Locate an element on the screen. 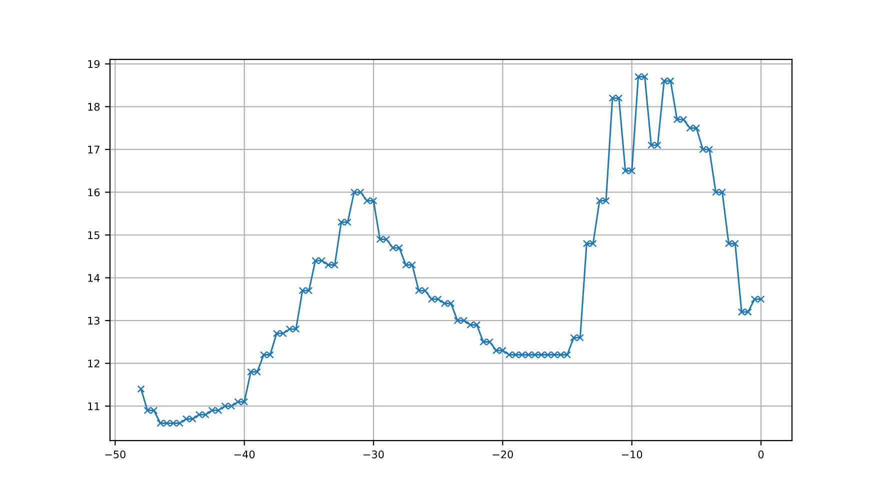  x-tick-label: −10 is located at coordinates (632, 454).